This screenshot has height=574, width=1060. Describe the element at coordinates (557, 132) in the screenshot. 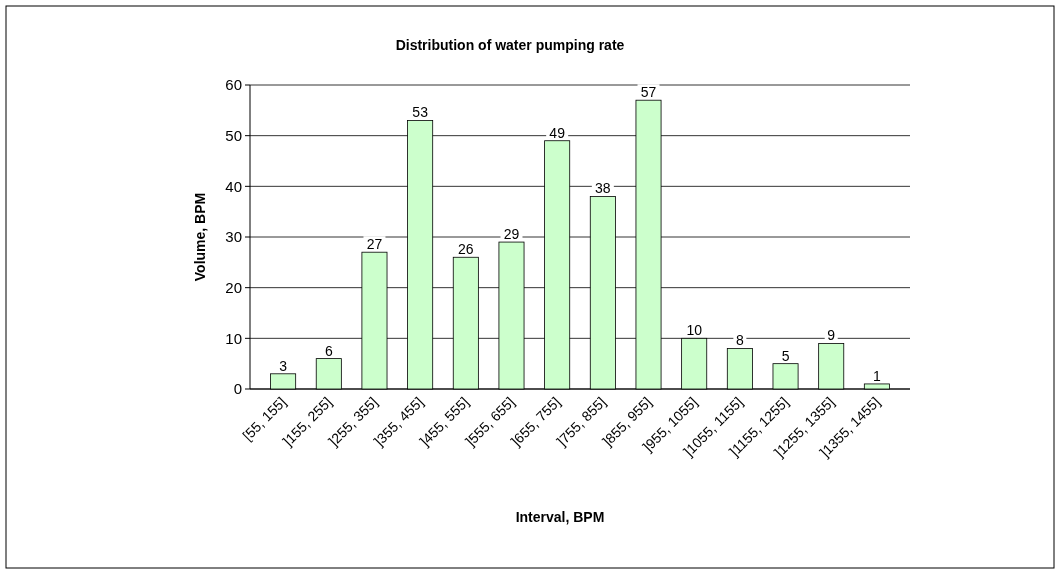

I see `data-label: 49` at that location.